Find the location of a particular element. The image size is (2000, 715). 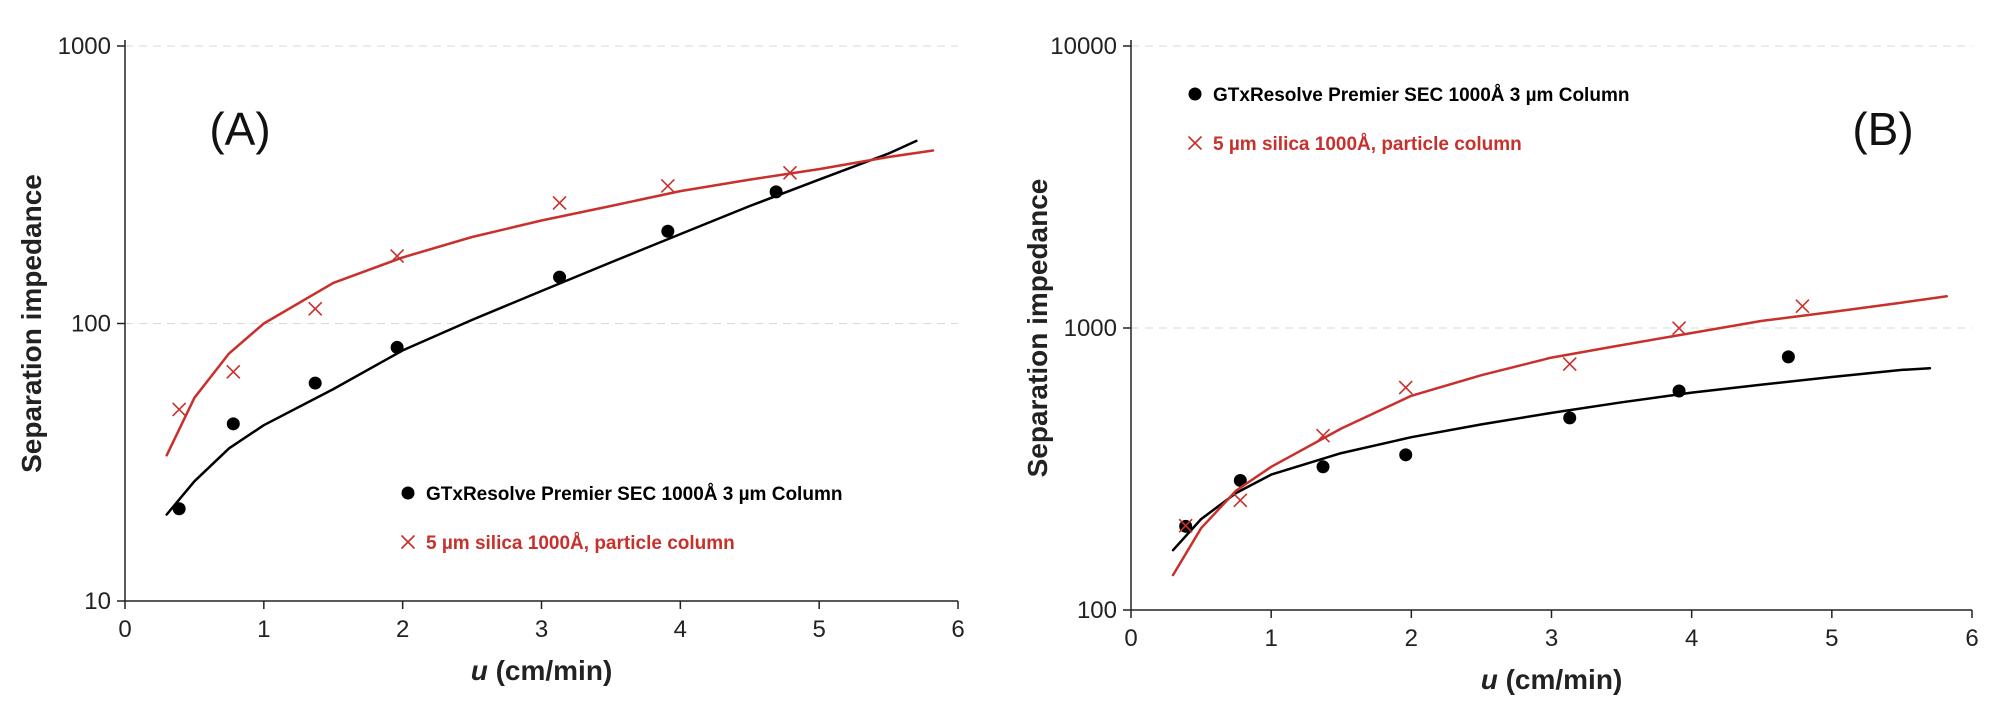

y-tick-label: 10000 is located at coordinates (1083, 46).